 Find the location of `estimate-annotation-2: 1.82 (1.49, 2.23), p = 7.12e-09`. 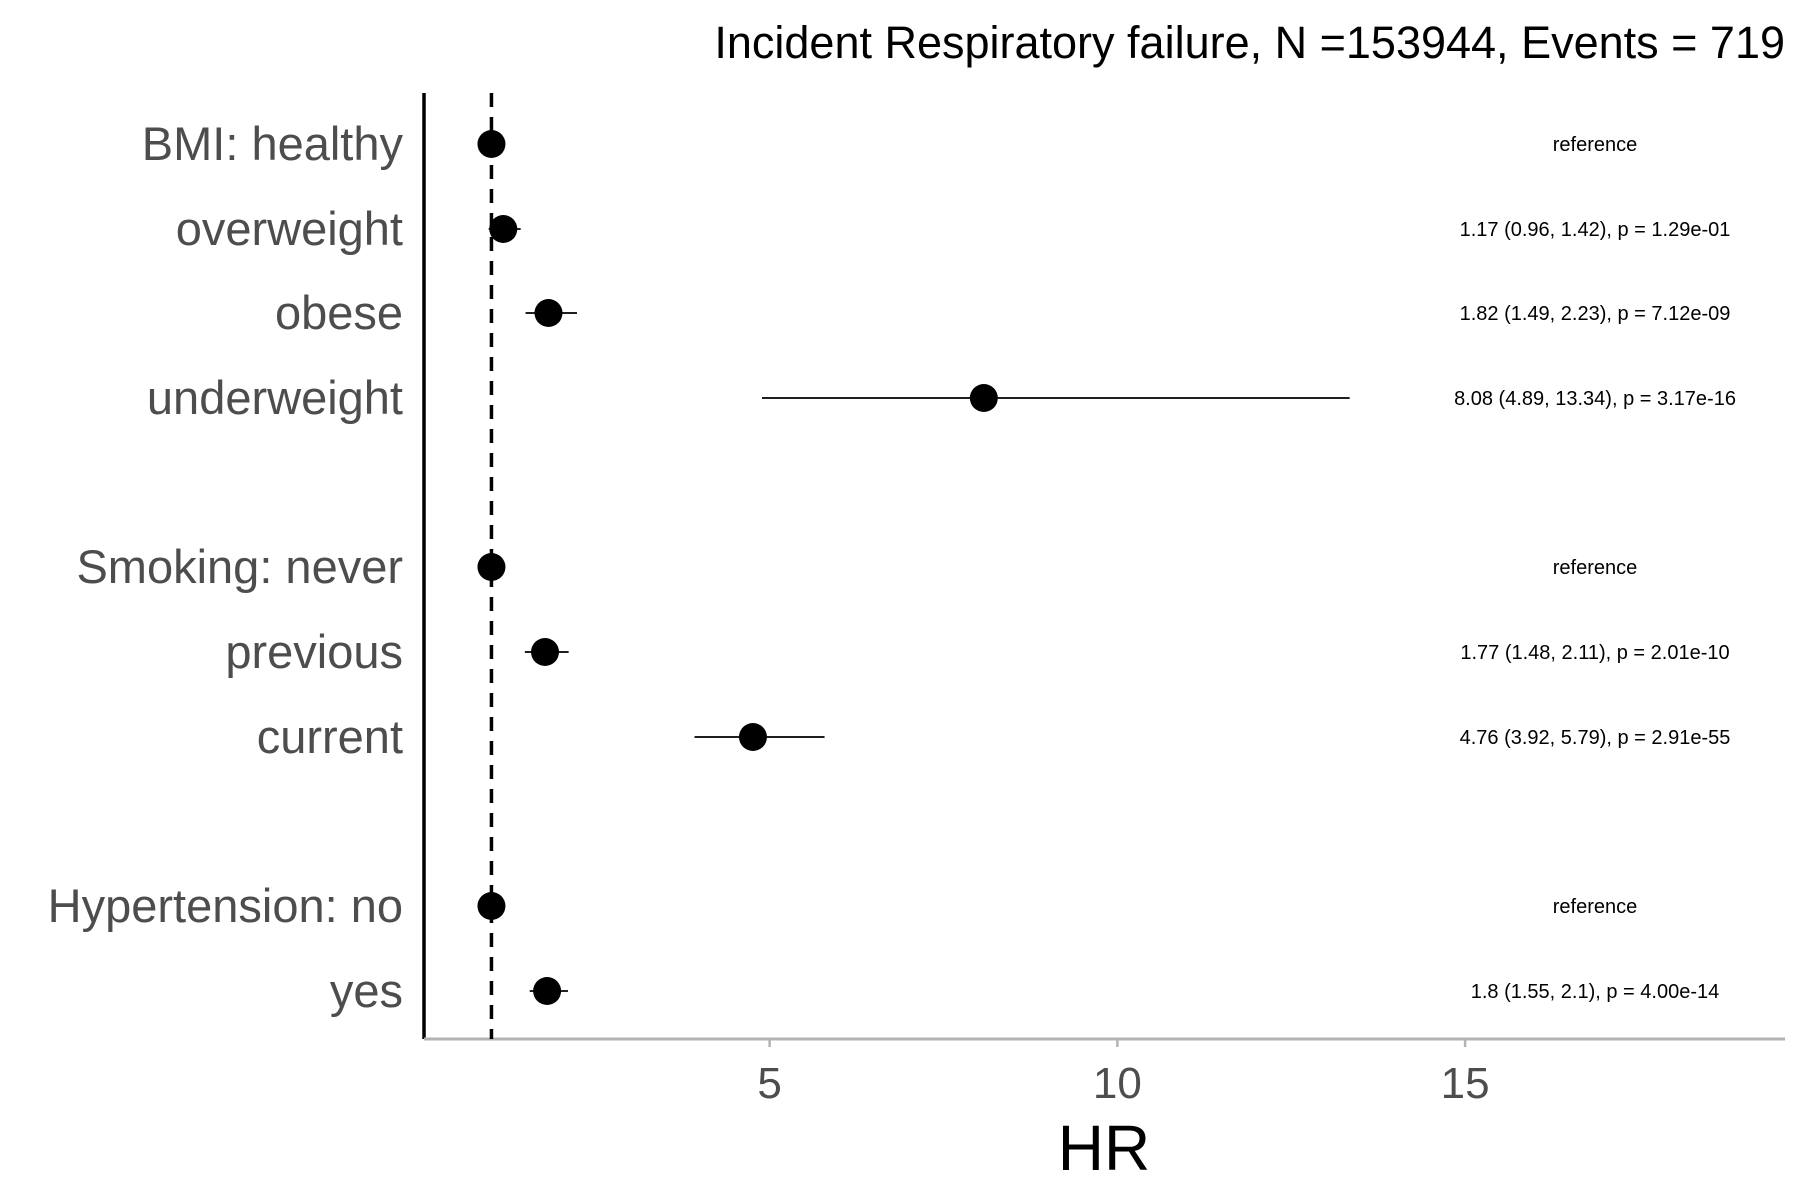

estimate-annotation-2: 1.82 (1.49, 2.23), p = 7.12e-09 is located at coordinates (1595, 314).